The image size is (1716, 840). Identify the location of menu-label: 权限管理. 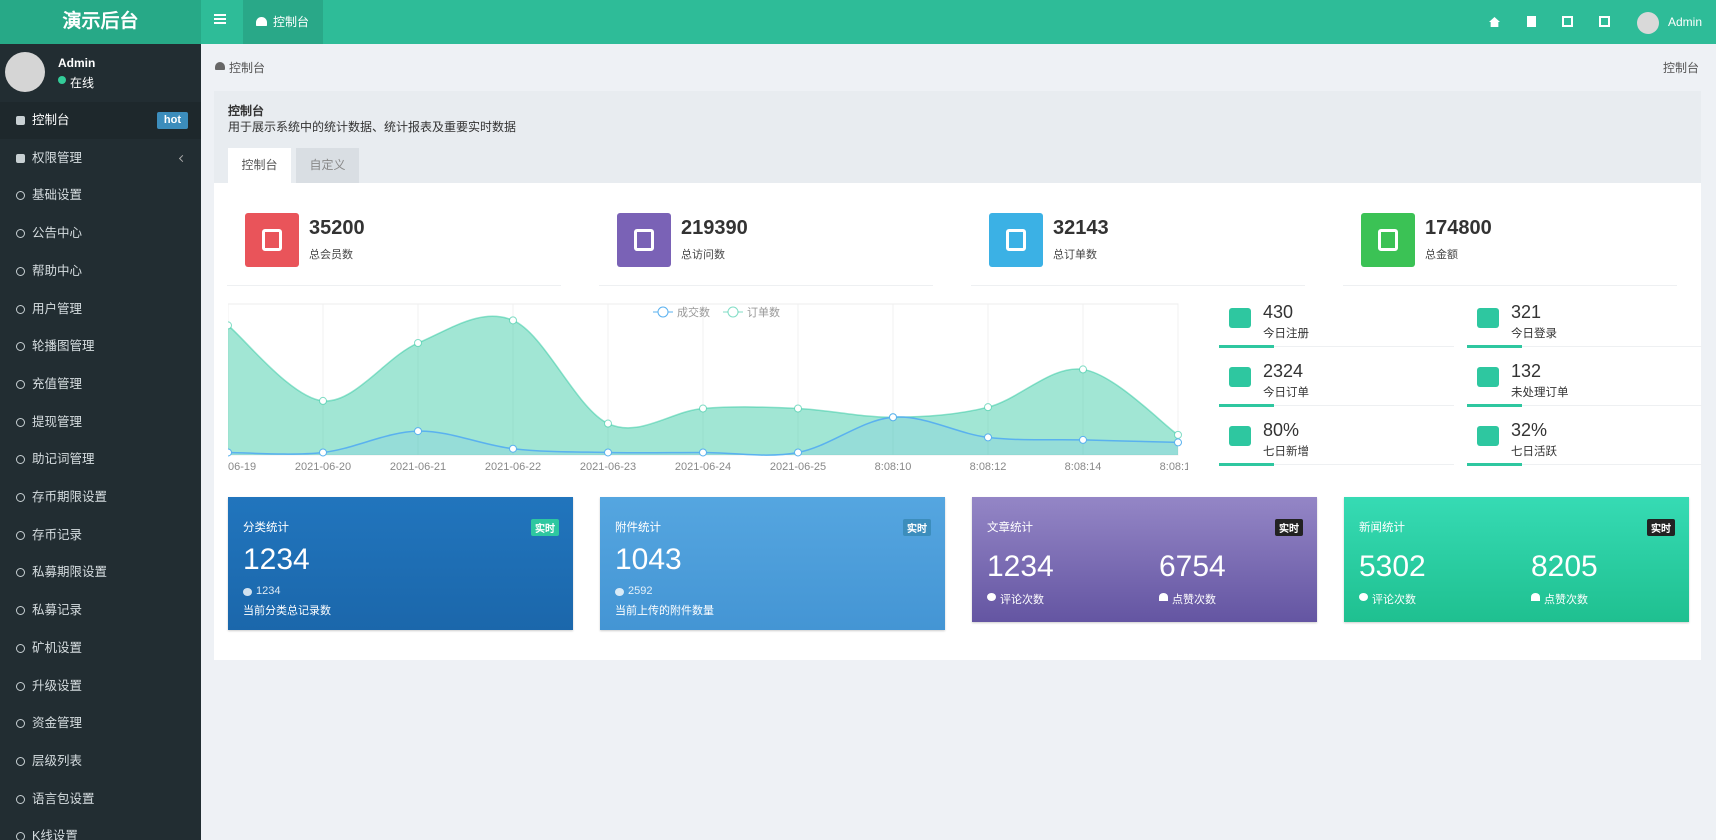
(57, 157).